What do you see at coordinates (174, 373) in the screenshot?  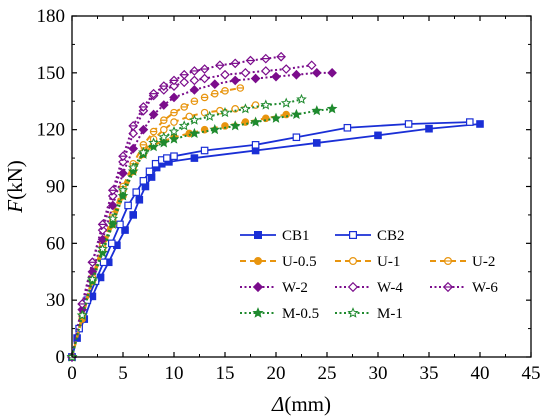 I see `x-tick-label: 10` at bounding box center [174, 373].